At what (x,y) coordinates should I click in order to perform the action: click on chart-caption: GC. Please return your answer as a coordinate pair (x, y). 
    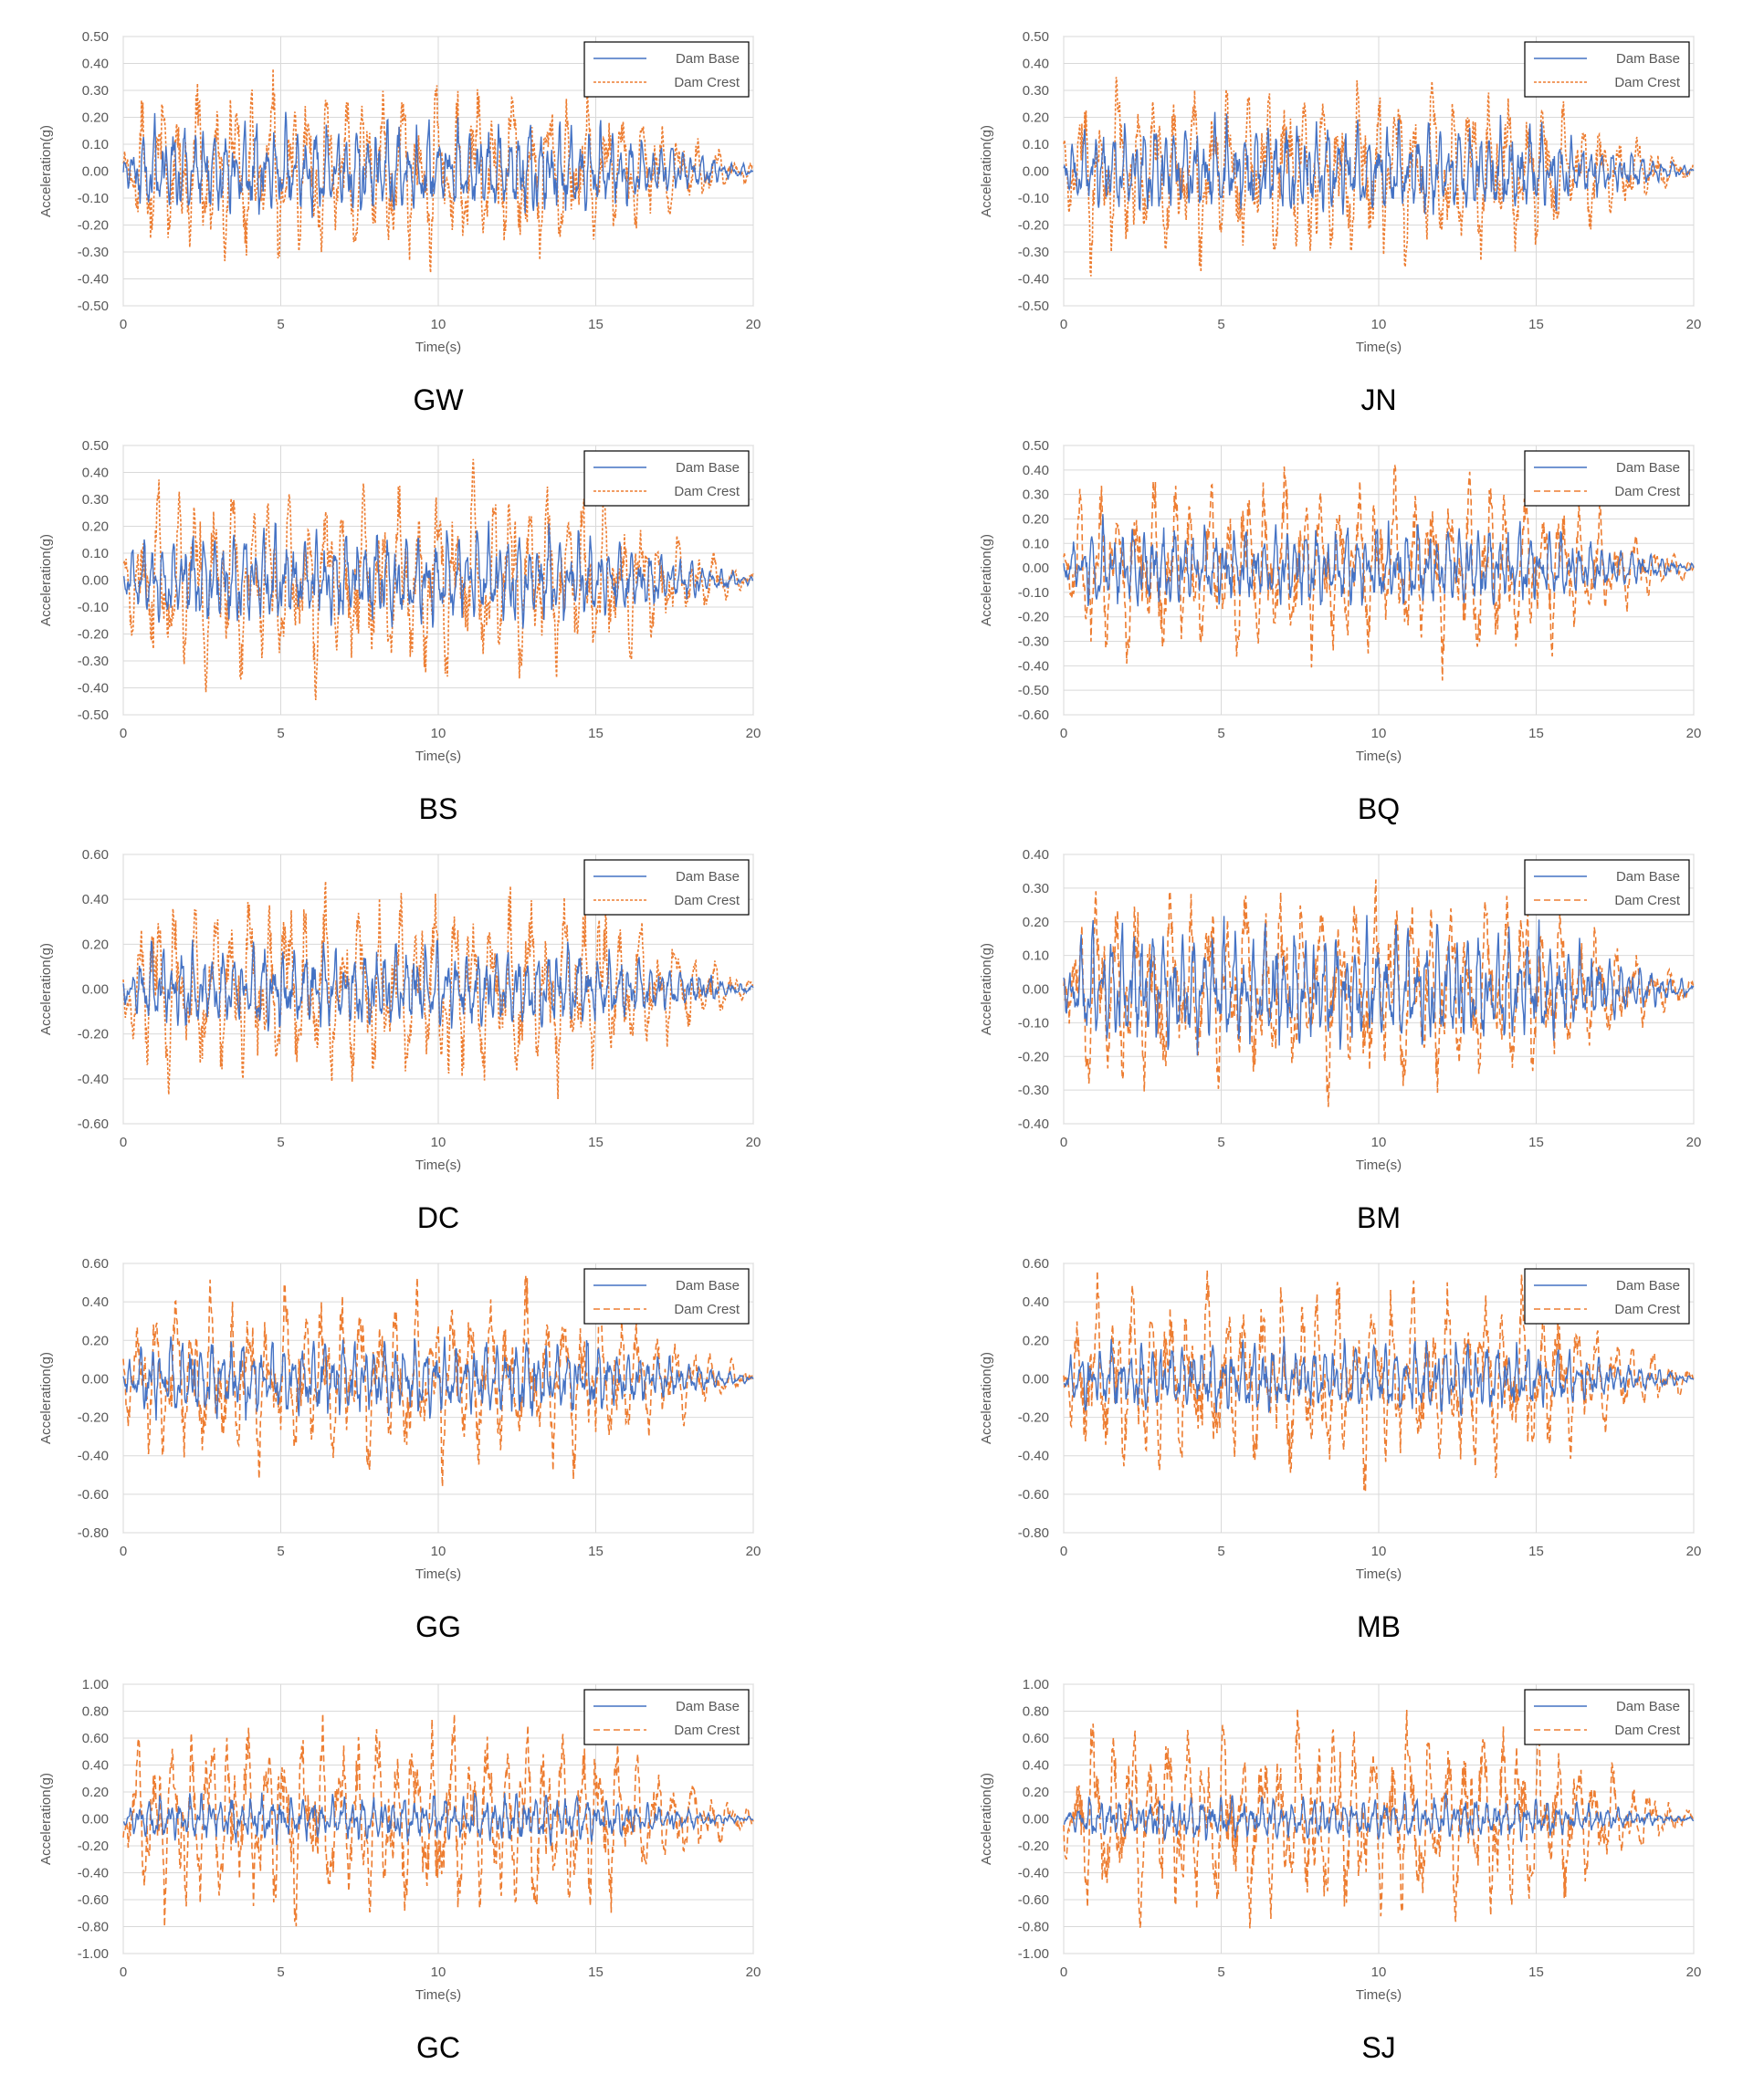
    Looking at the image, I should click on (438, 2047).